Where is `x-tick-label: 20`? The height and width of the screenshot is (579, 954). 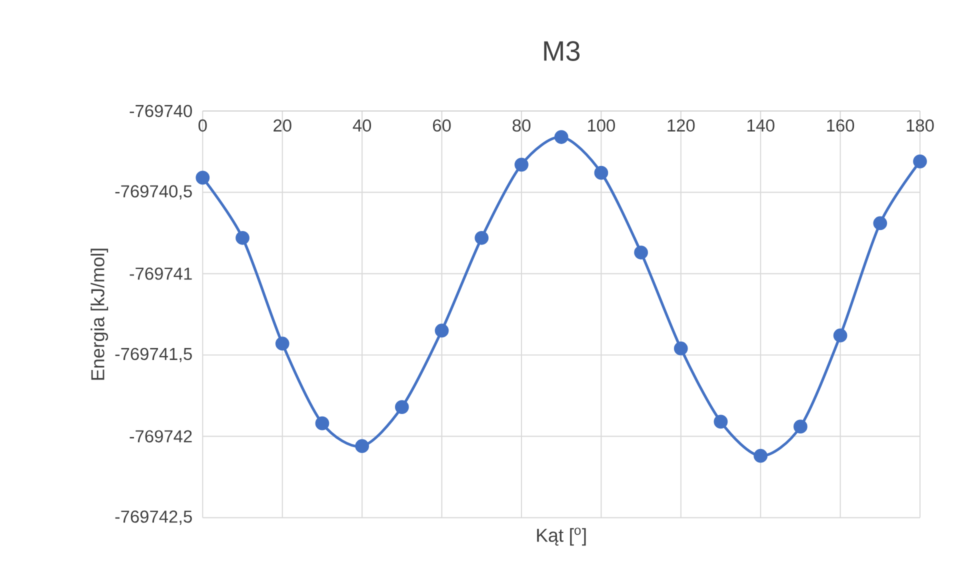 x-tick-label: 20 is located at coordinates (283, 125).